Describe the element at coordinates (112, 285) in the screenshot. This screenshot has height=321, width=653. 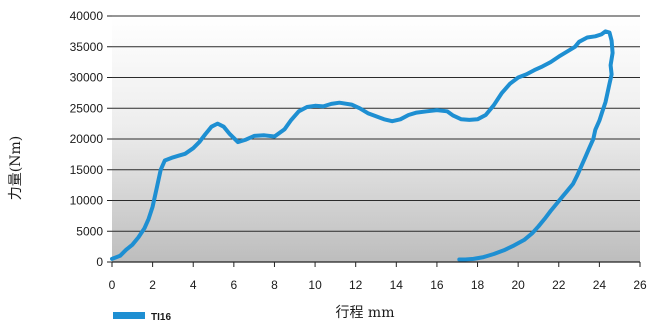
I see `x-tick-label: 0` at that location.